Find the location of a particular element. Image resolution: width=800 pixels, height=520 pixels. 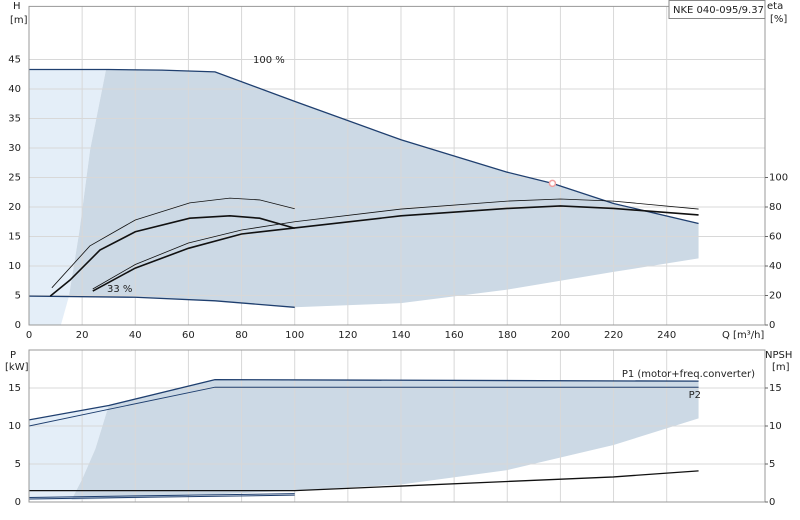

y-tick-label: 35 is located at coordinates (14, 119).